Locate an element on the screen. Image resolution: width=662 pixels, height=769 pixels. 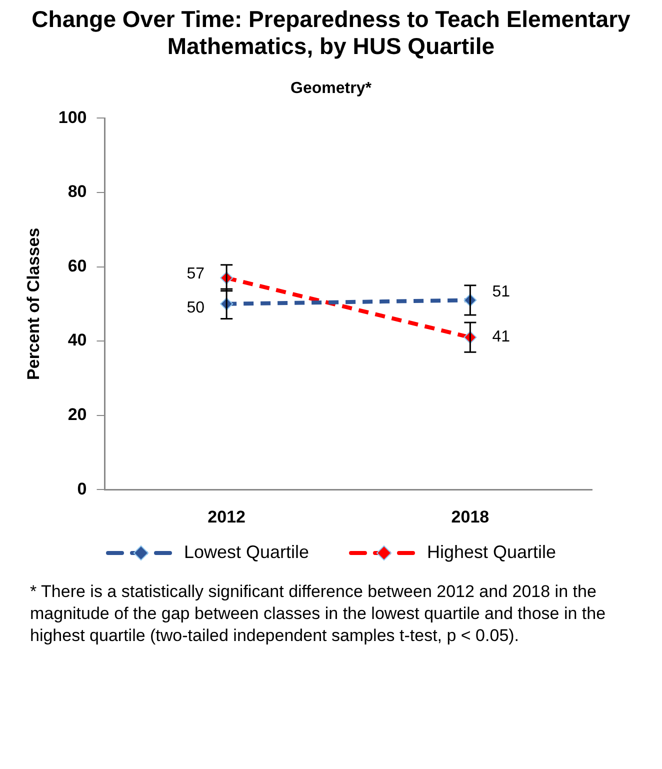
legend-label: Highest Quartile is located at coordinates (491, 552).